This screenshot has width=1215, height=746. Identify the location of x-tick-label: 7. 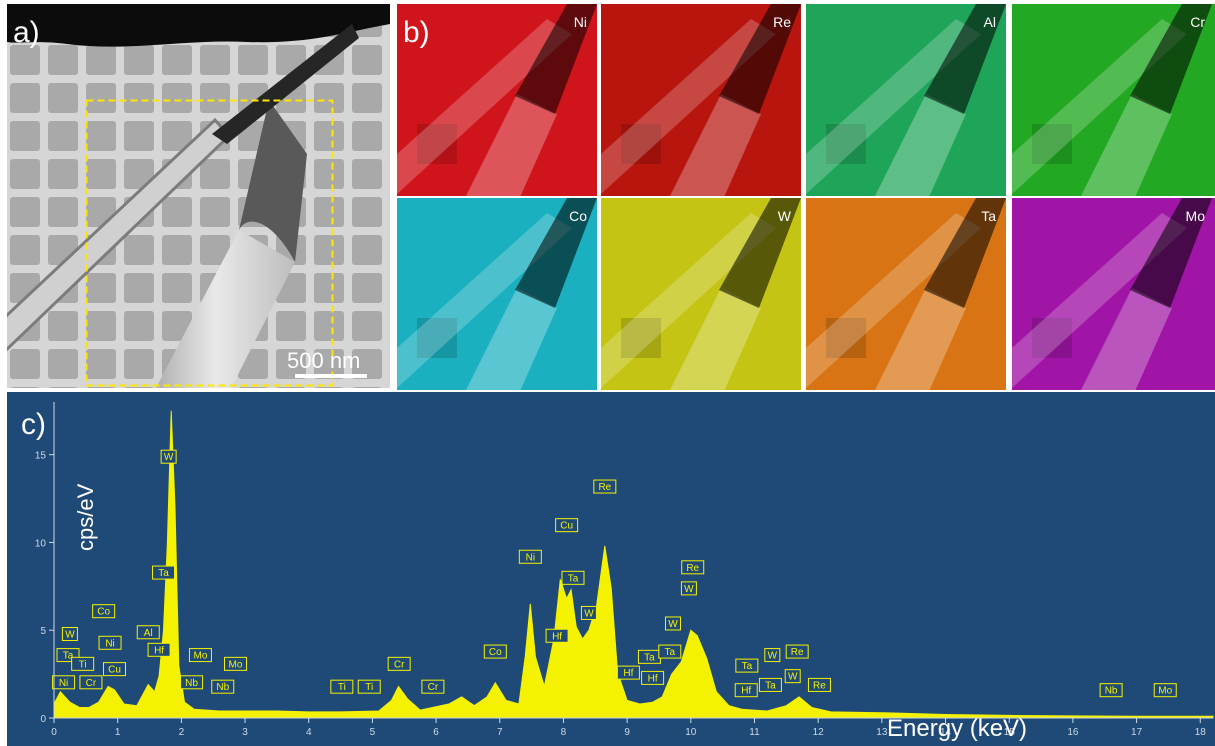
(500, 732).